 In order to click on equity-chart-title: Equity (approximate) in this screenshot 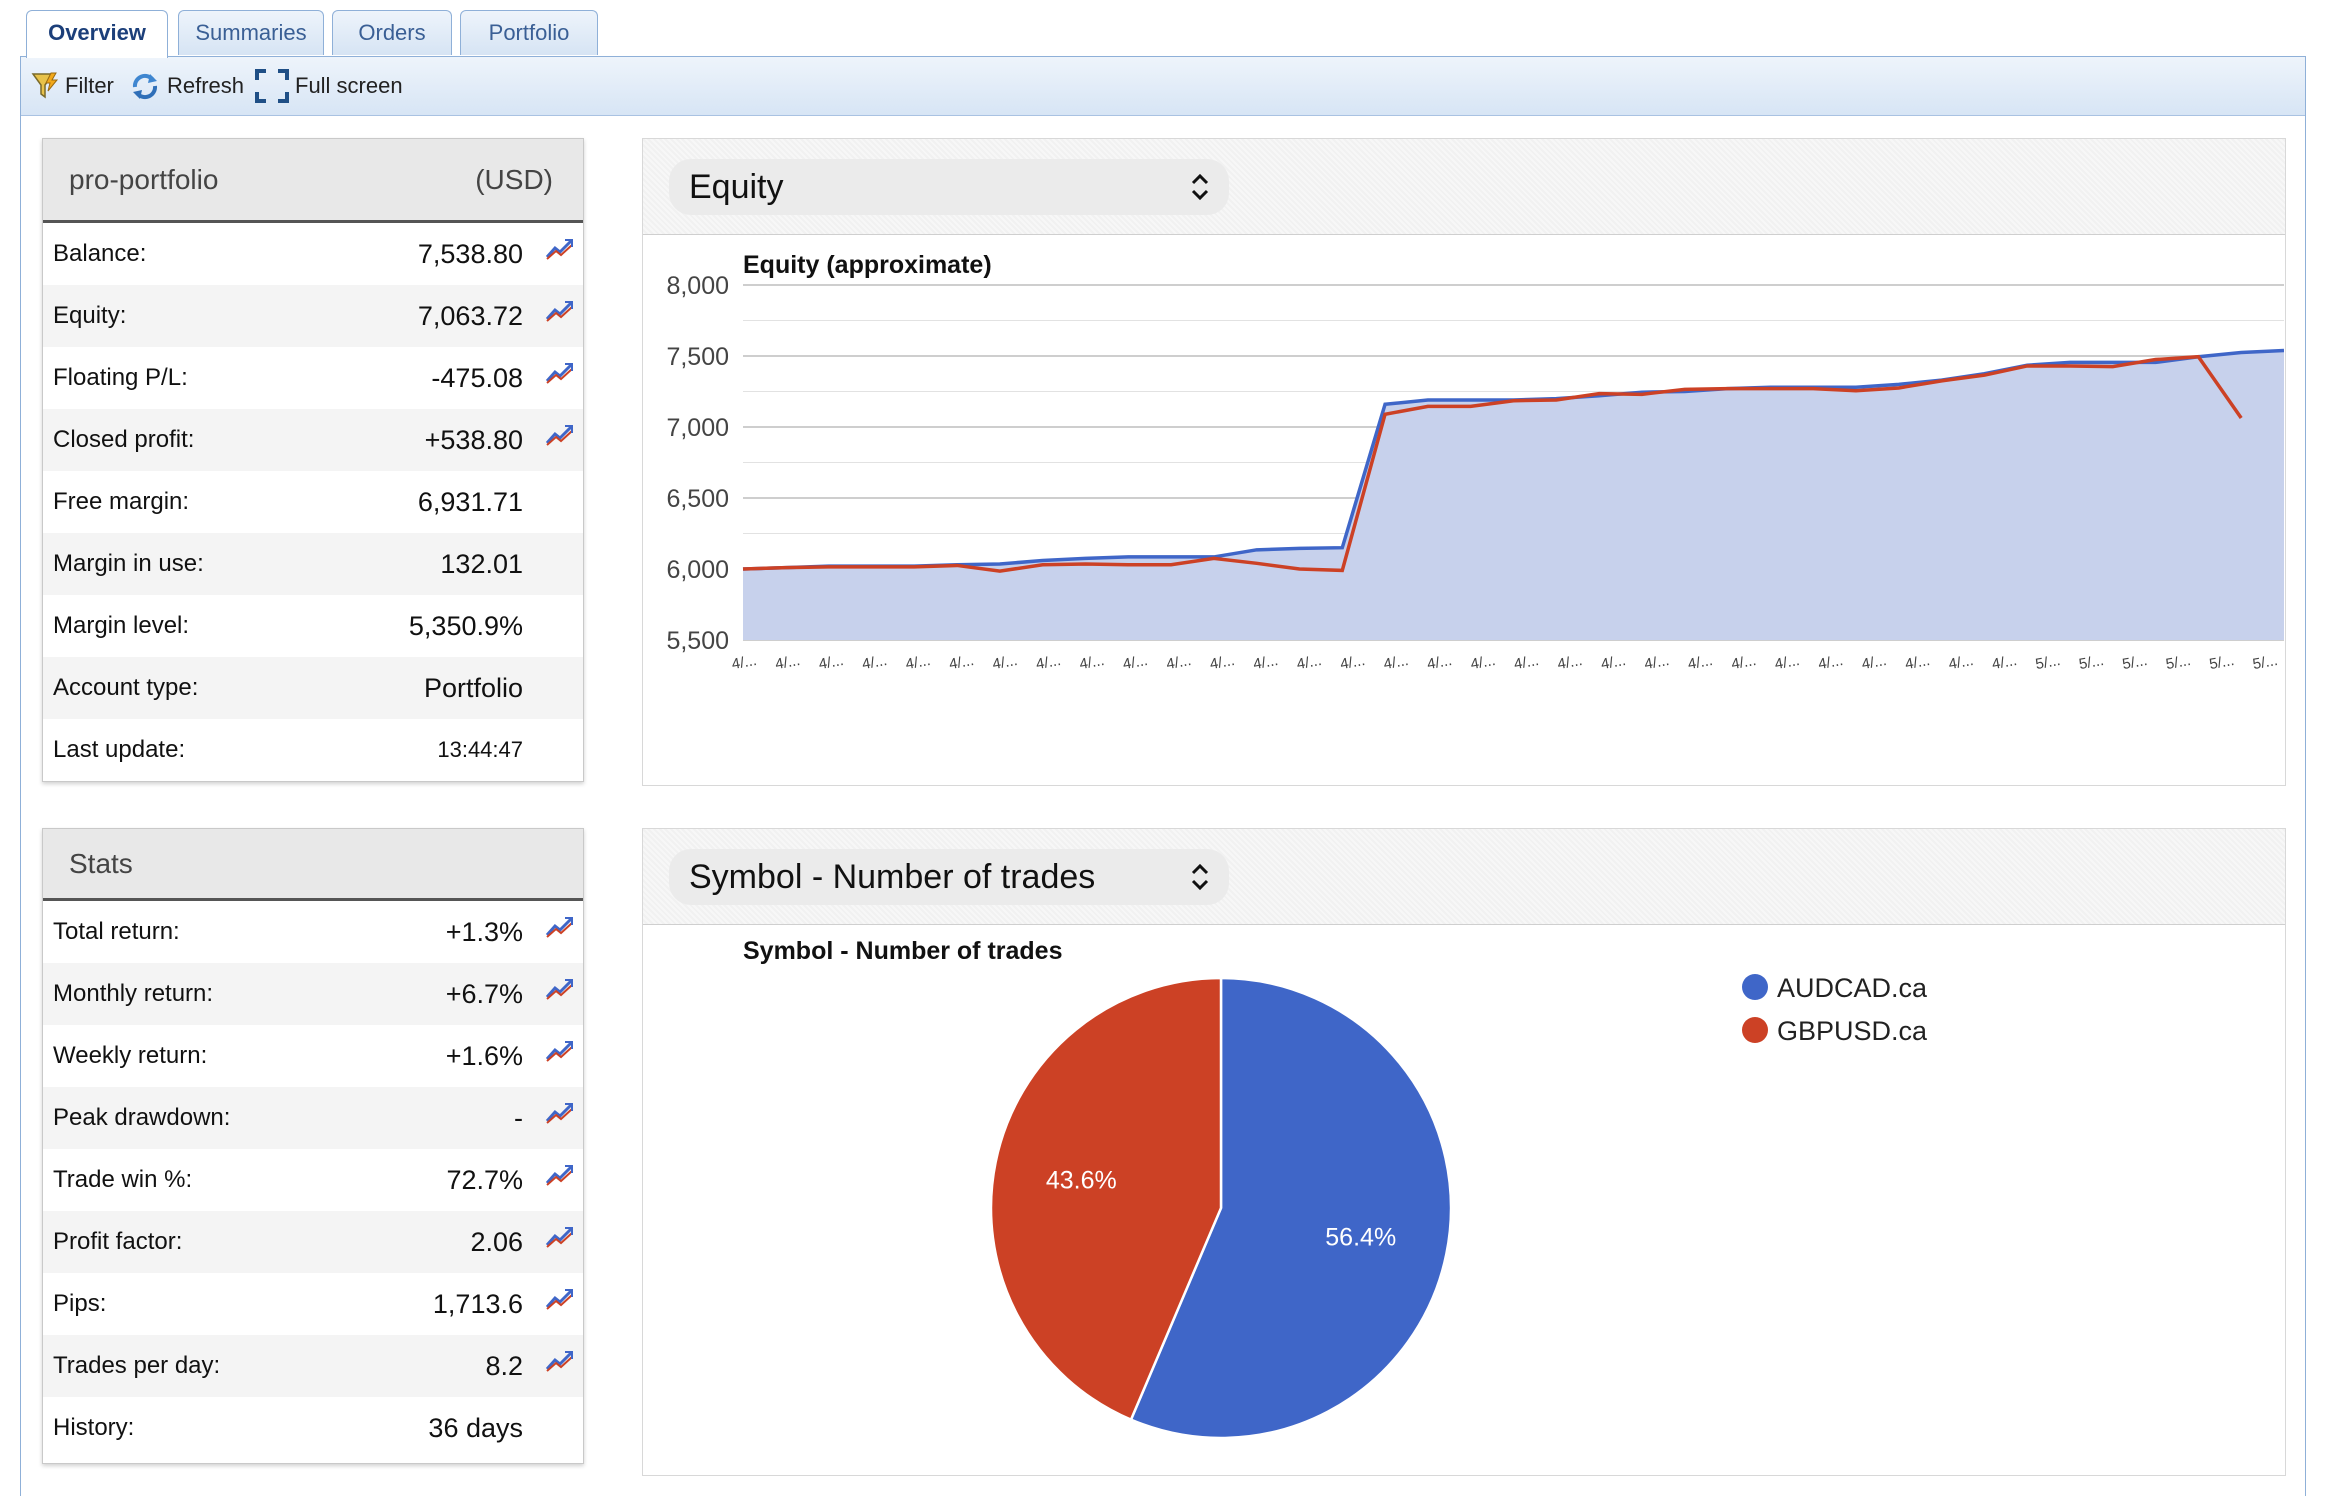, I will do `click(867, 265)`.